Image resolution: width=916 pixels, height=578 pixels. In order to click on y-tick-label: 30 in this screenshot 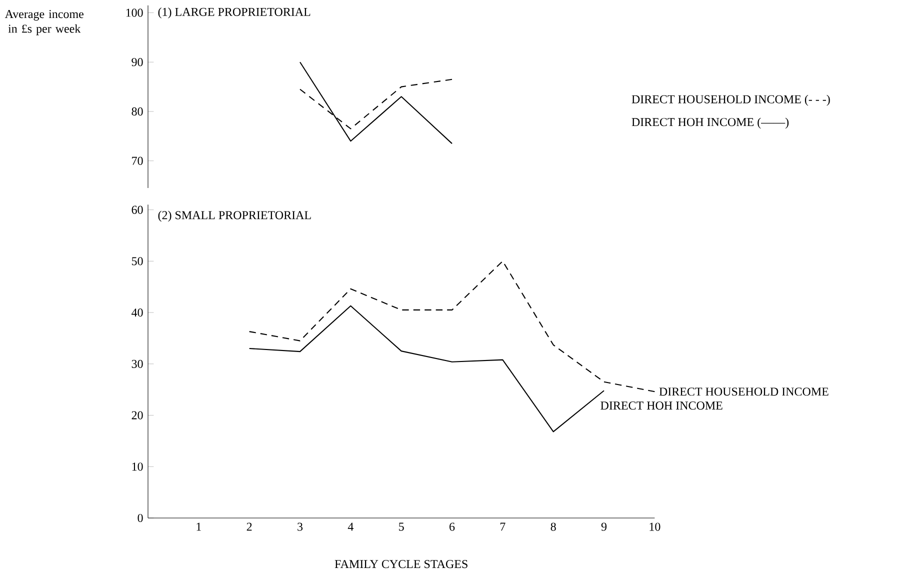, I will do `click(137, 364)`.